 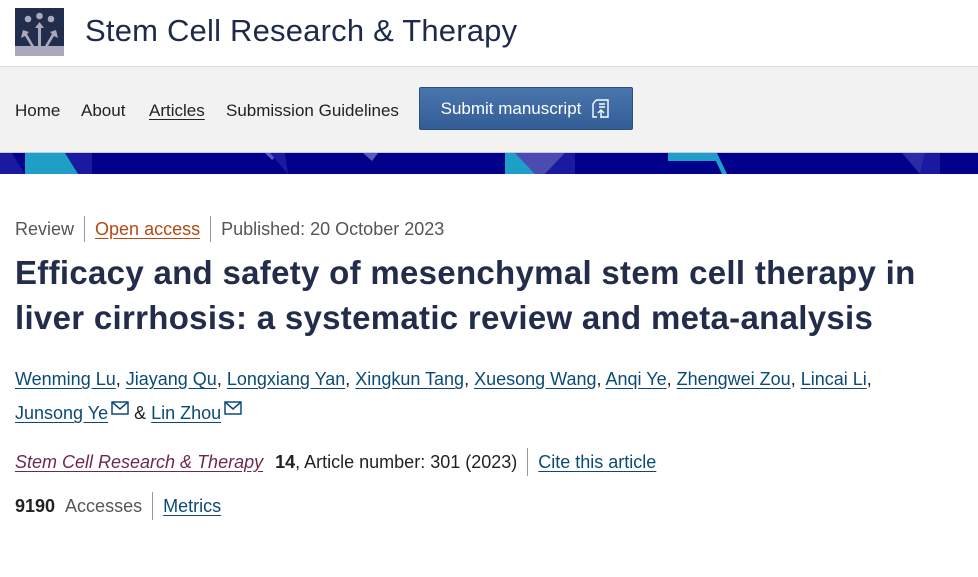 What do you see at coordinates (177, 110) in the screenshot?
I see `nav-articles: Articles` at bounding box center [177, 110].